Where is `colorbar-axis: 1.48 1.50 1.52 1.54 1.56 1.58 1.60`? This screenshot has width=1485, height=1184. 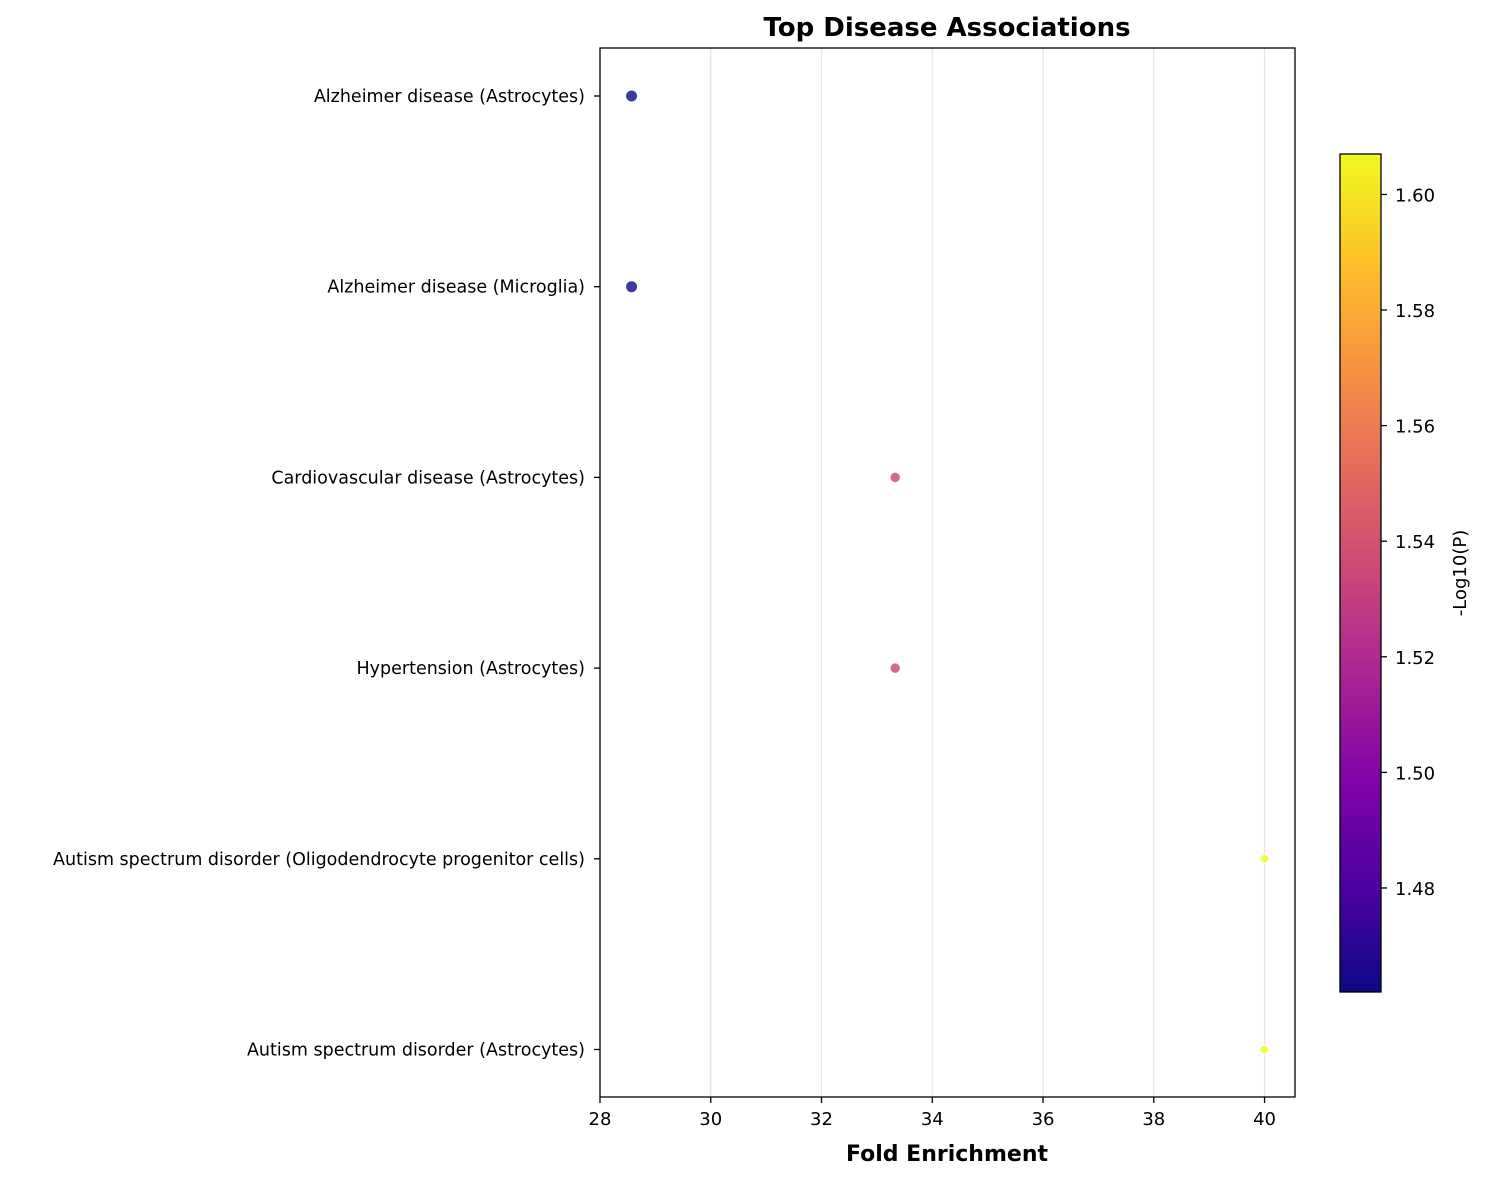 colorbar-axis: 1.48 1.50 1.52 1.54 1.56 1.58 1.60 is located at coordinates (1408, 542).